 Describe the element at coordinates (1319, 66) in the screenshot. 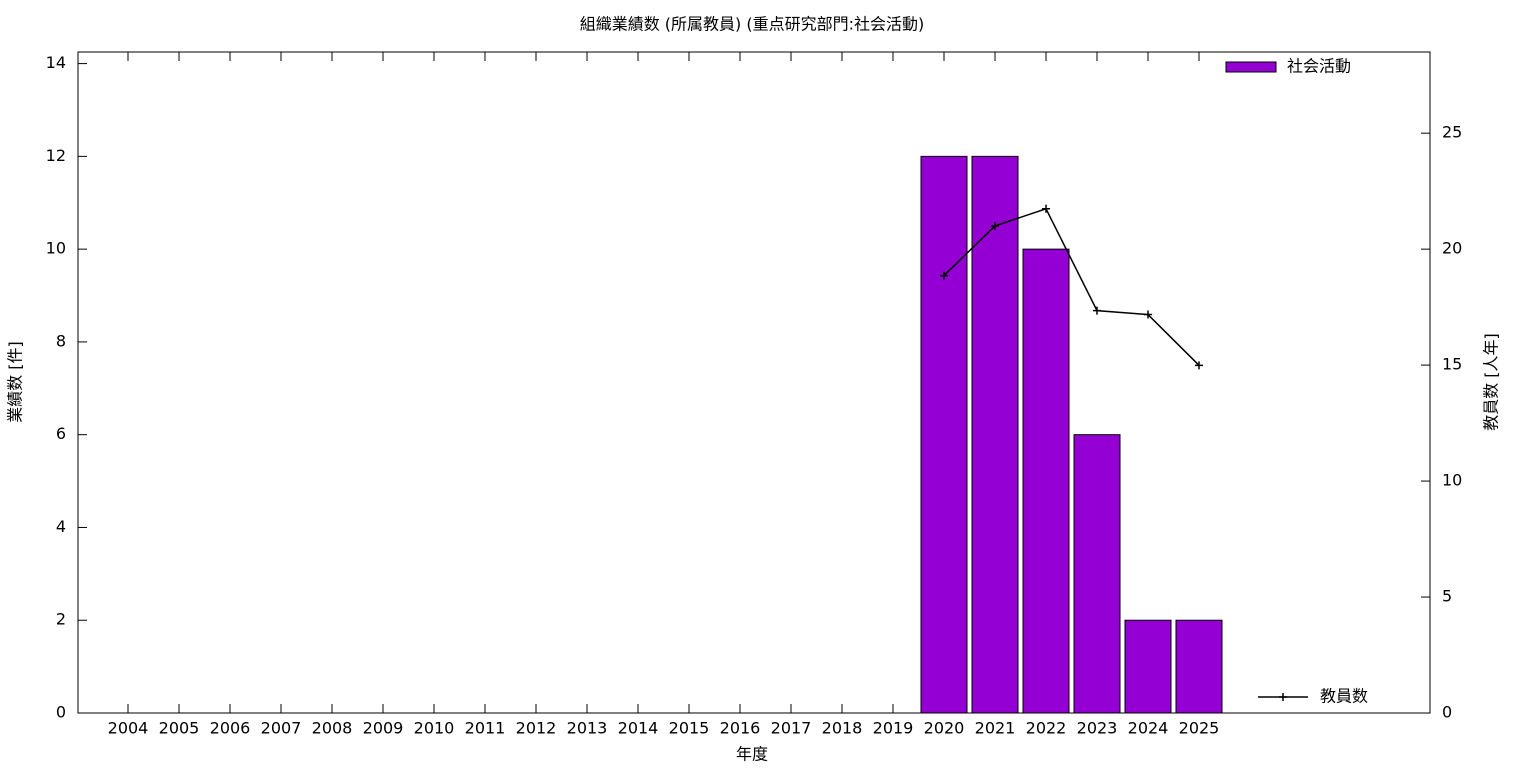

I see `legend-label: 社会活動` at that location.